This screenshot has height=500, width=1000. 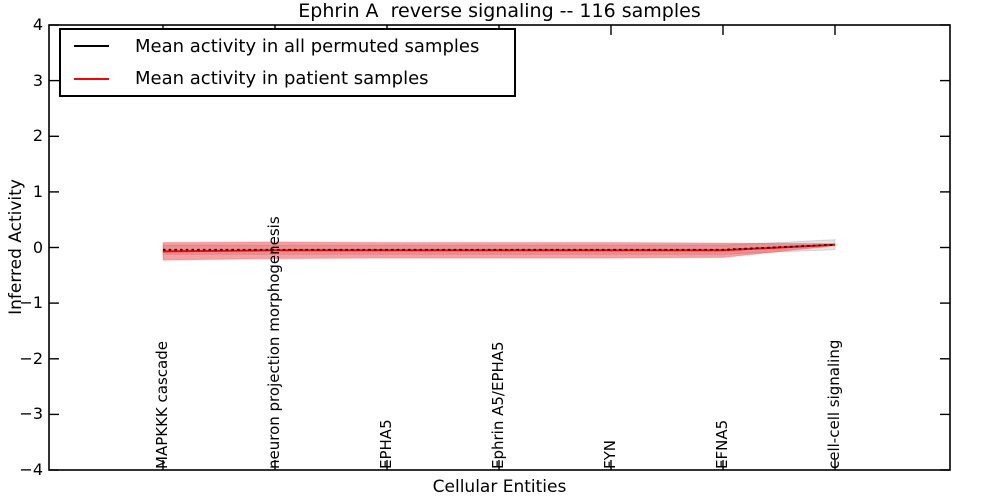 What do you see at coordinates (37, 191) in the screenshot?
I see `y-tick-label: 1` at bounding box center [37, 191].